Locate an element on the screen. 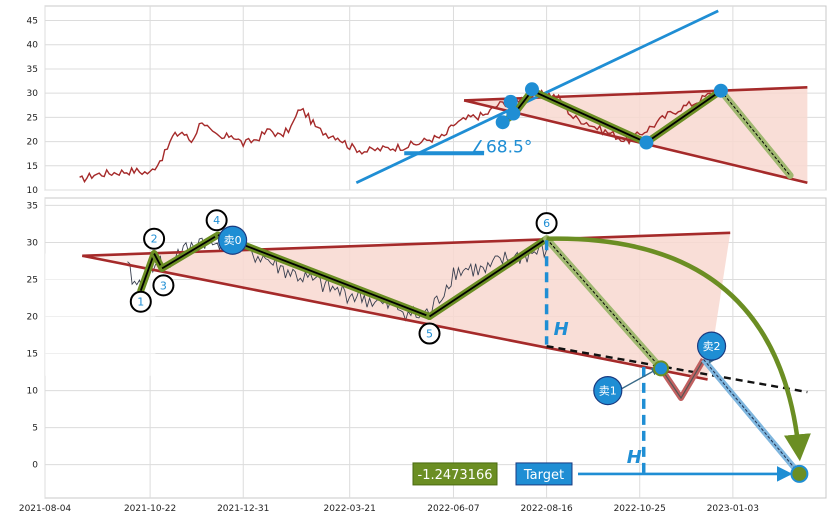 The width and height of the screenshot is (833, 524). bottom-y-tick-label: 10 is located at coordinates (33, 392).